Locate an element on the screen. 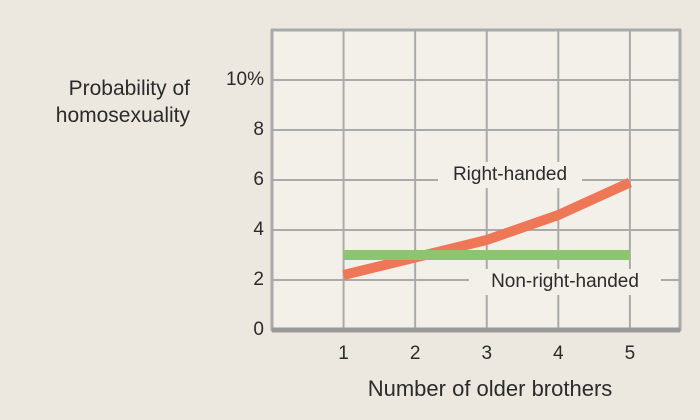  series-label: Non-right-handed is located at coordinates (565, 281).